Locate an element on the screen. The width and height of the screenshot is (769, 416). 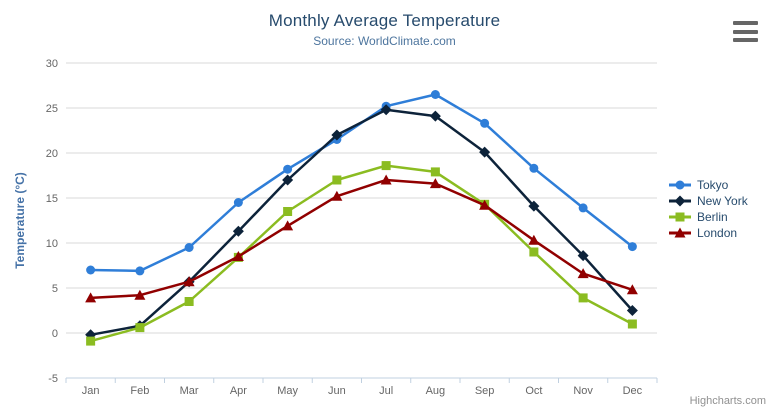
point-berlin-dec is located at coordinates (632, 324).